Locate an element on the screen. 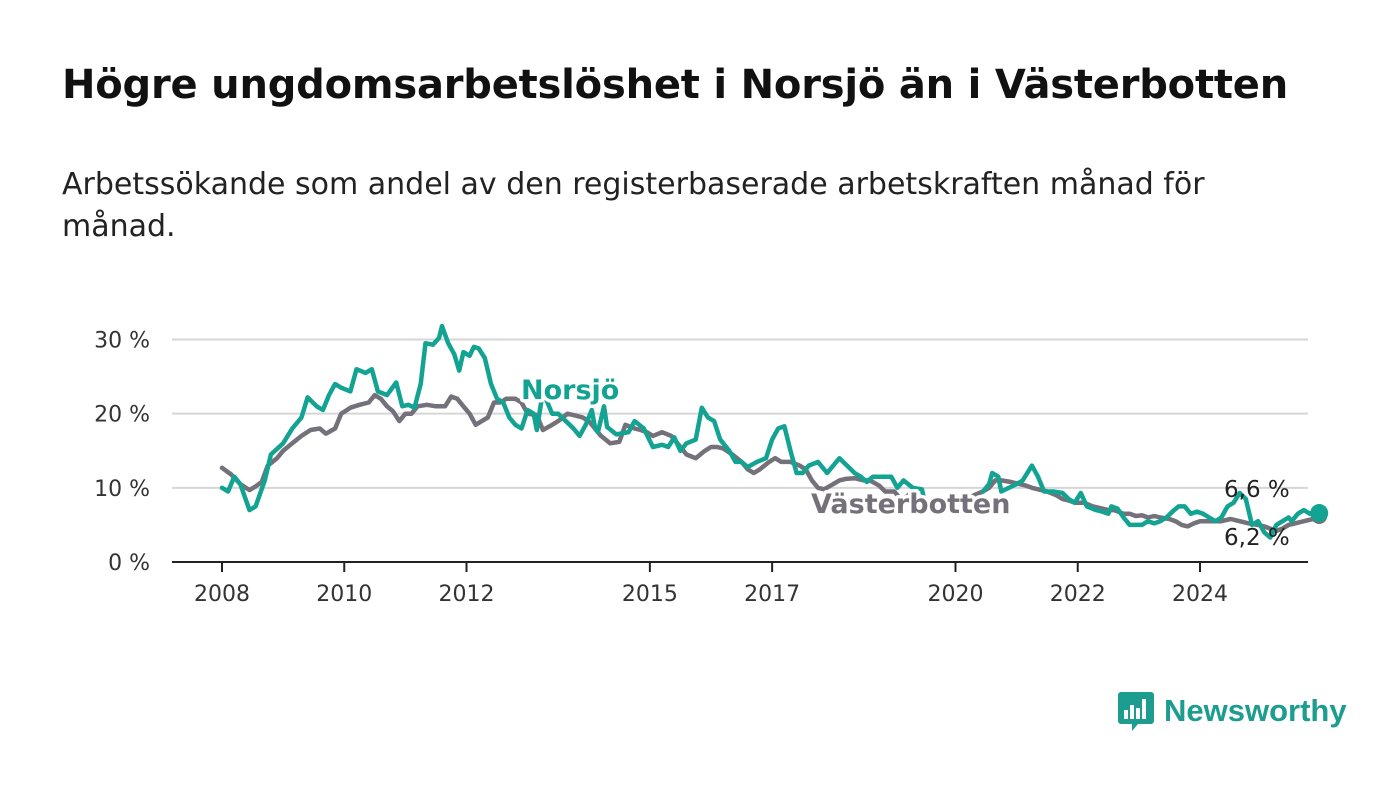  y-tick-label: 30 % is located at coordinates (122, 341).